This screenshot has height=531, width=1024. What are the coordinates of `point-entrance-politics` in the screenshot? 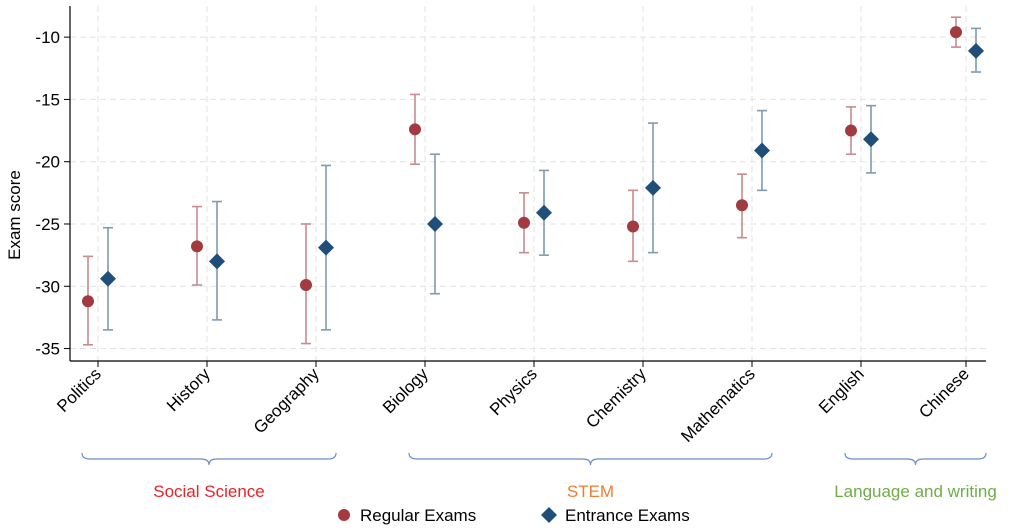 It's located at (108, 278).